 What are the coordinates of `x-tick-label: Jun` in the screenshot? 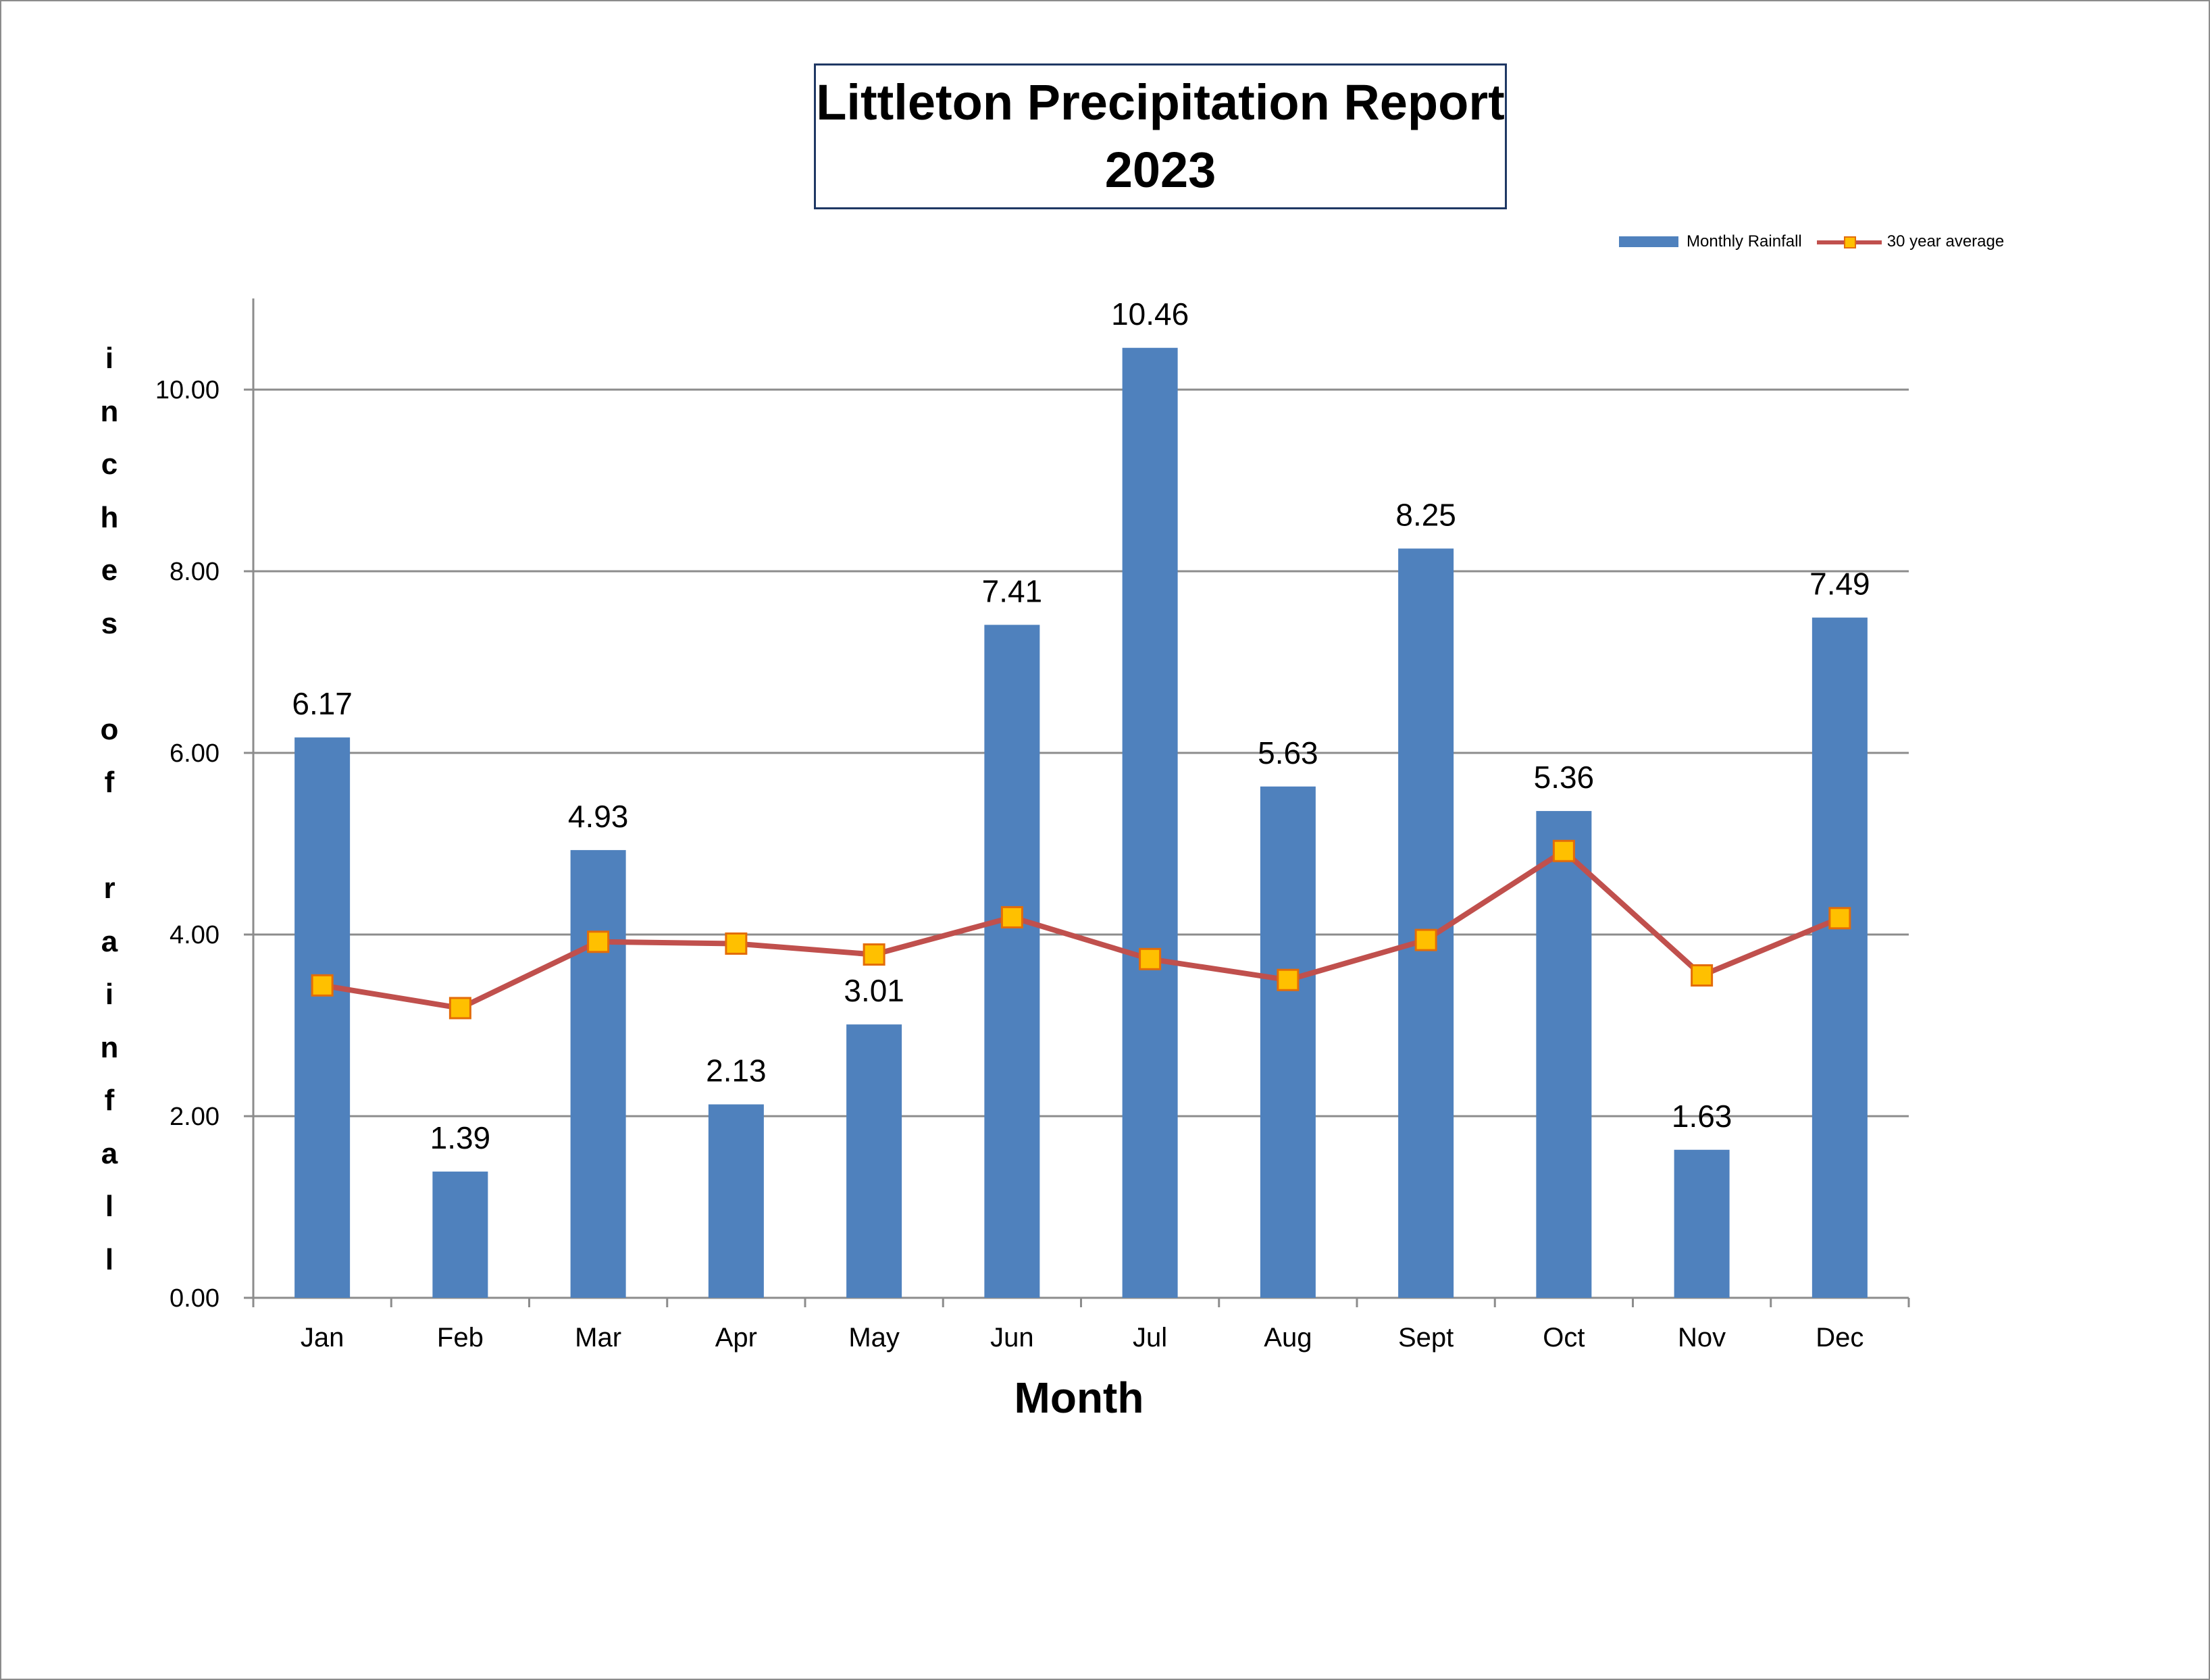 It's located at (1012, 1338).